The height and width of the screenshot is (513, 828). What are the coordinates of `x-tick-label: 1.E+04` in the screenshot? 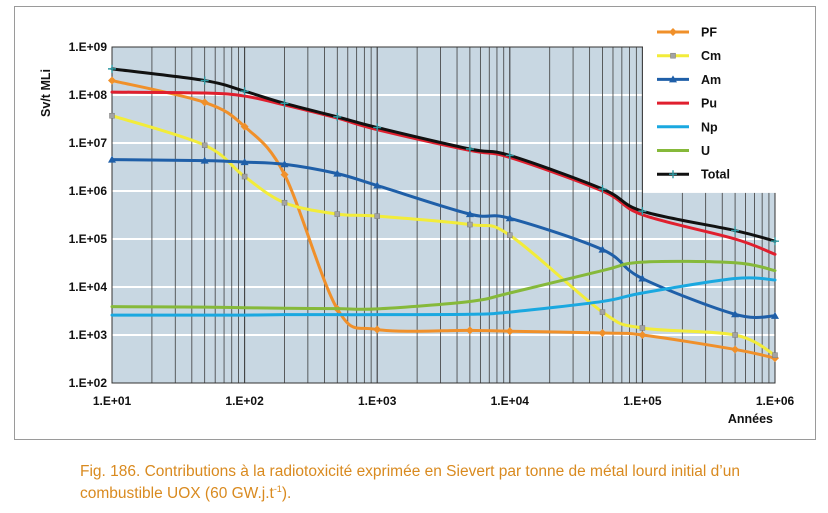 It's located at (510, 401).